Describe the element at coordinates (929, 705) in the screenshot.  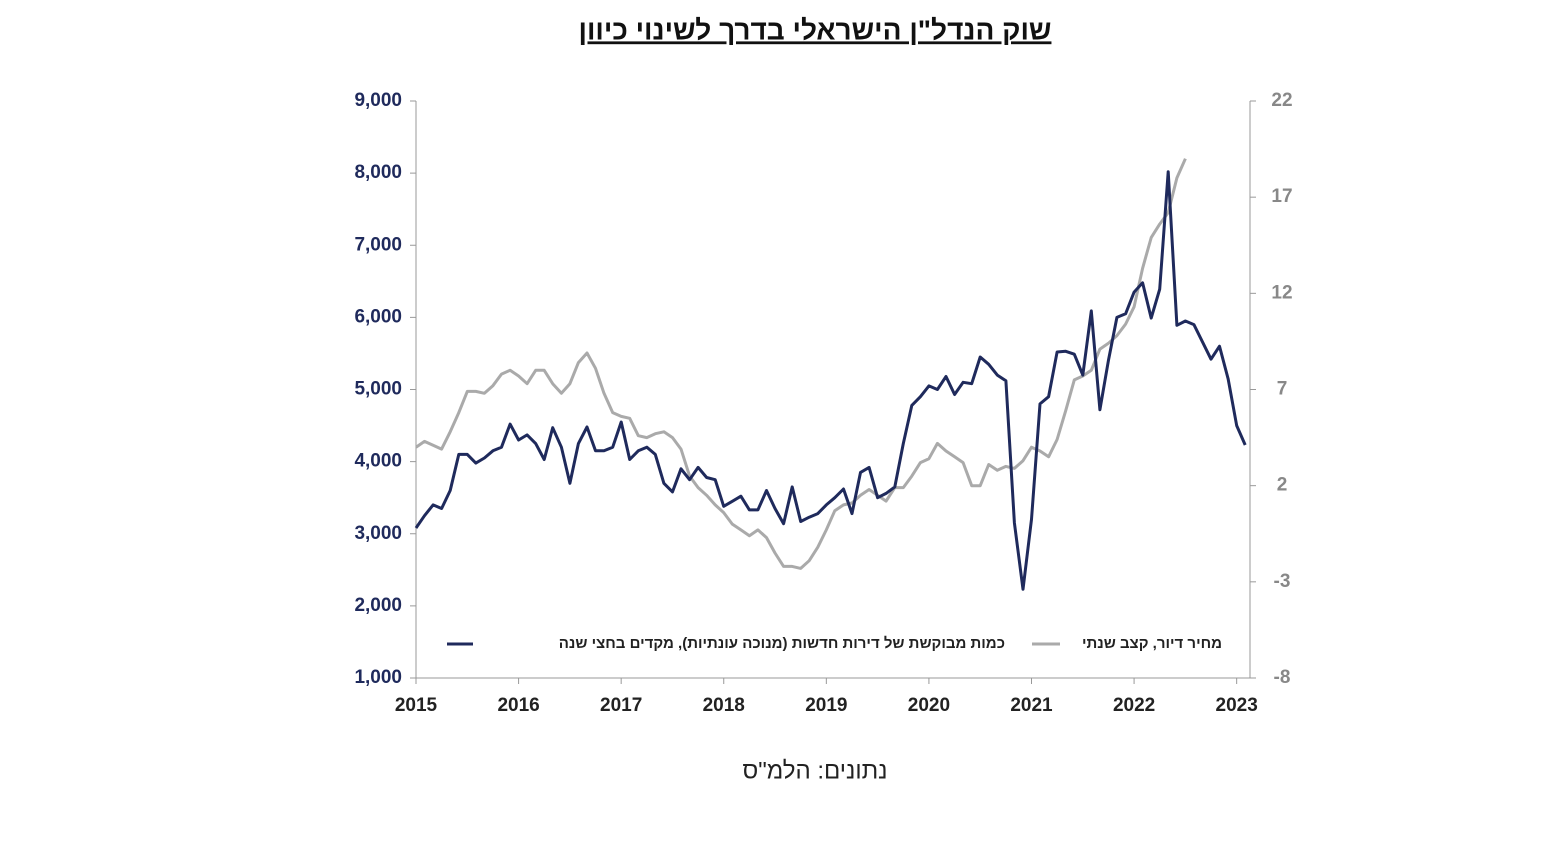
I see `x-tick-label: 2020` at that location.